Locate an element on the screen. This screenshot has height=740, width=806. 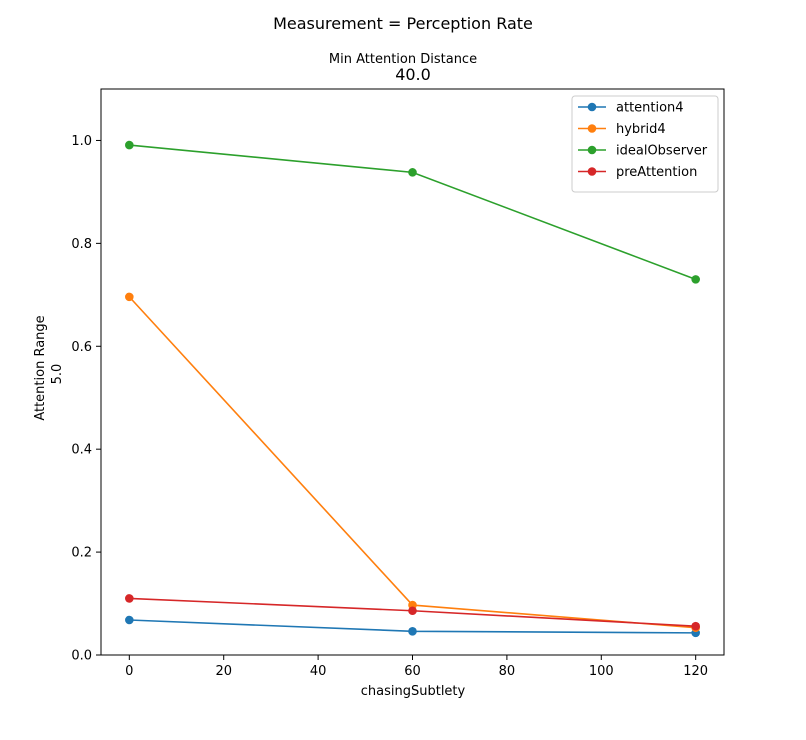
y-axis-label-line1: Attention Range is located at coordinates (40, 367).